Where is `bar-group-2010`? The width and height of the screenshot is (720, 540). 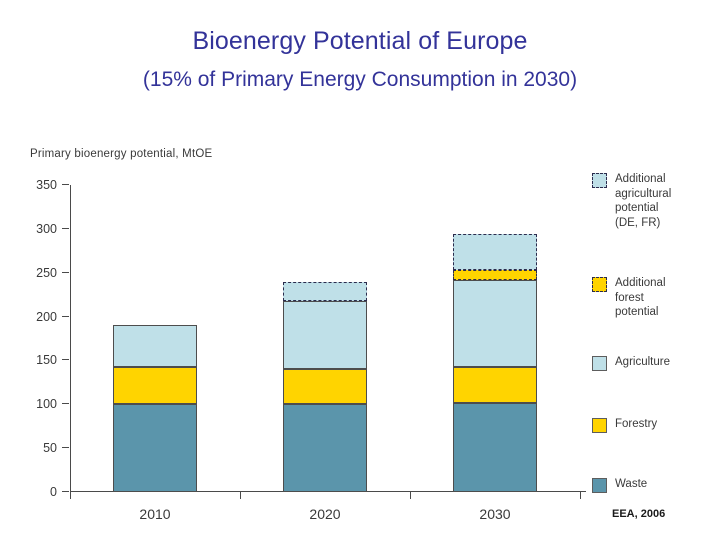
bar-group-2010 is located at coordinates (155, 338).